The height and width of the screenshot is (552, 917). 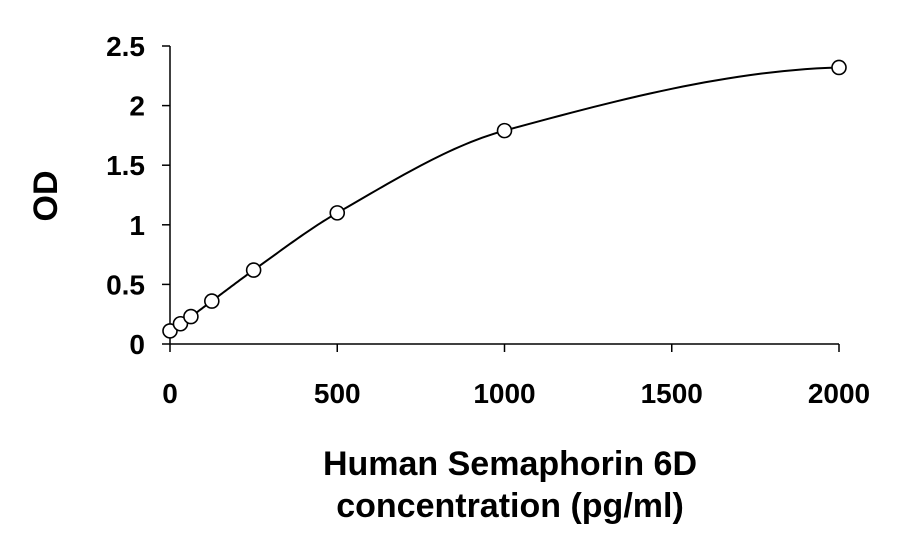 I want to click on y-tick-label: 1.5, so click(x=125, y=165).